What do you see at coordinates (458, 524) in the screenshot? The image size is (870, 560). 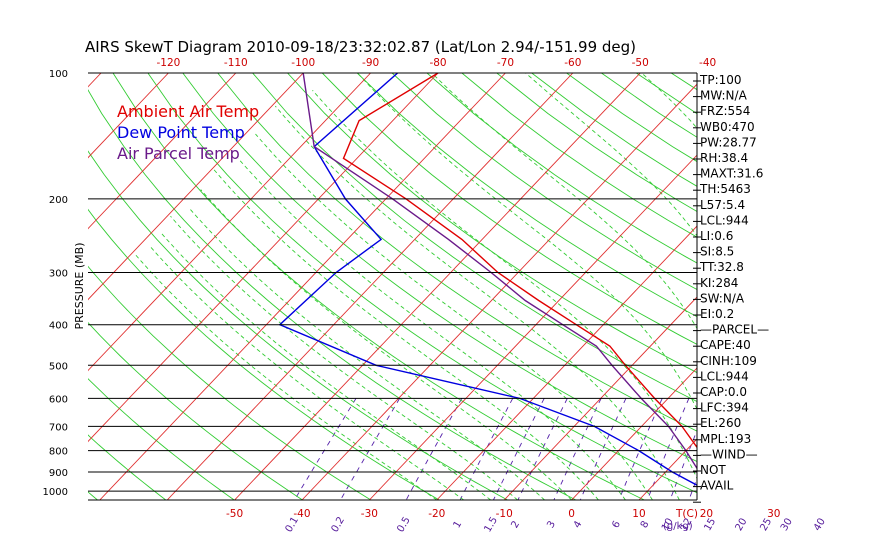 I see `mixing-ratio-tick-label: 1` at bounding box center [458, 524].